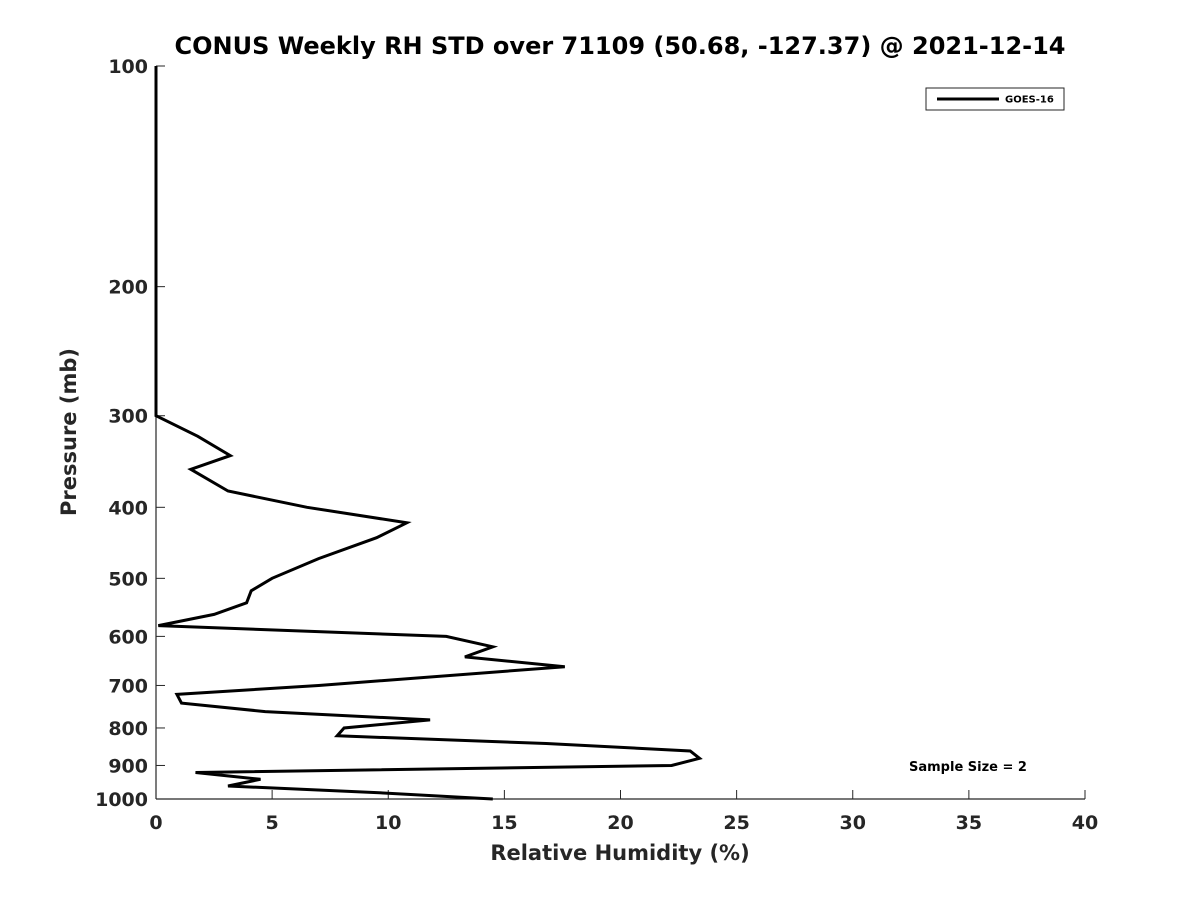 The image size is (1200, 900). I want to click on x-tick-label: 0, so click(155, 823).